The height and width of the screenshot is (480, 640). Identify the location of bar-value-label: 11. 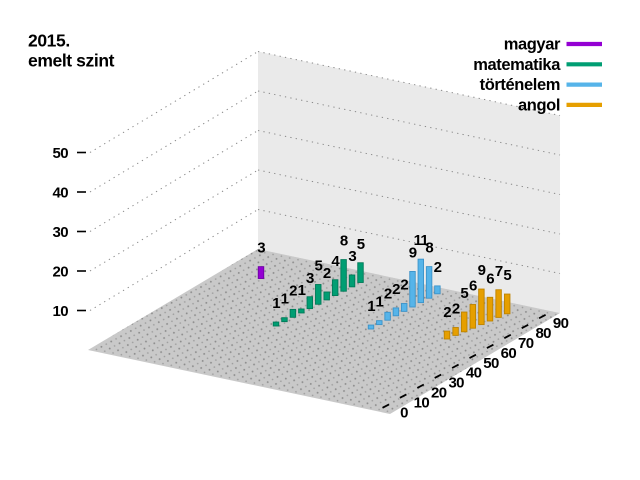
(421, 240).